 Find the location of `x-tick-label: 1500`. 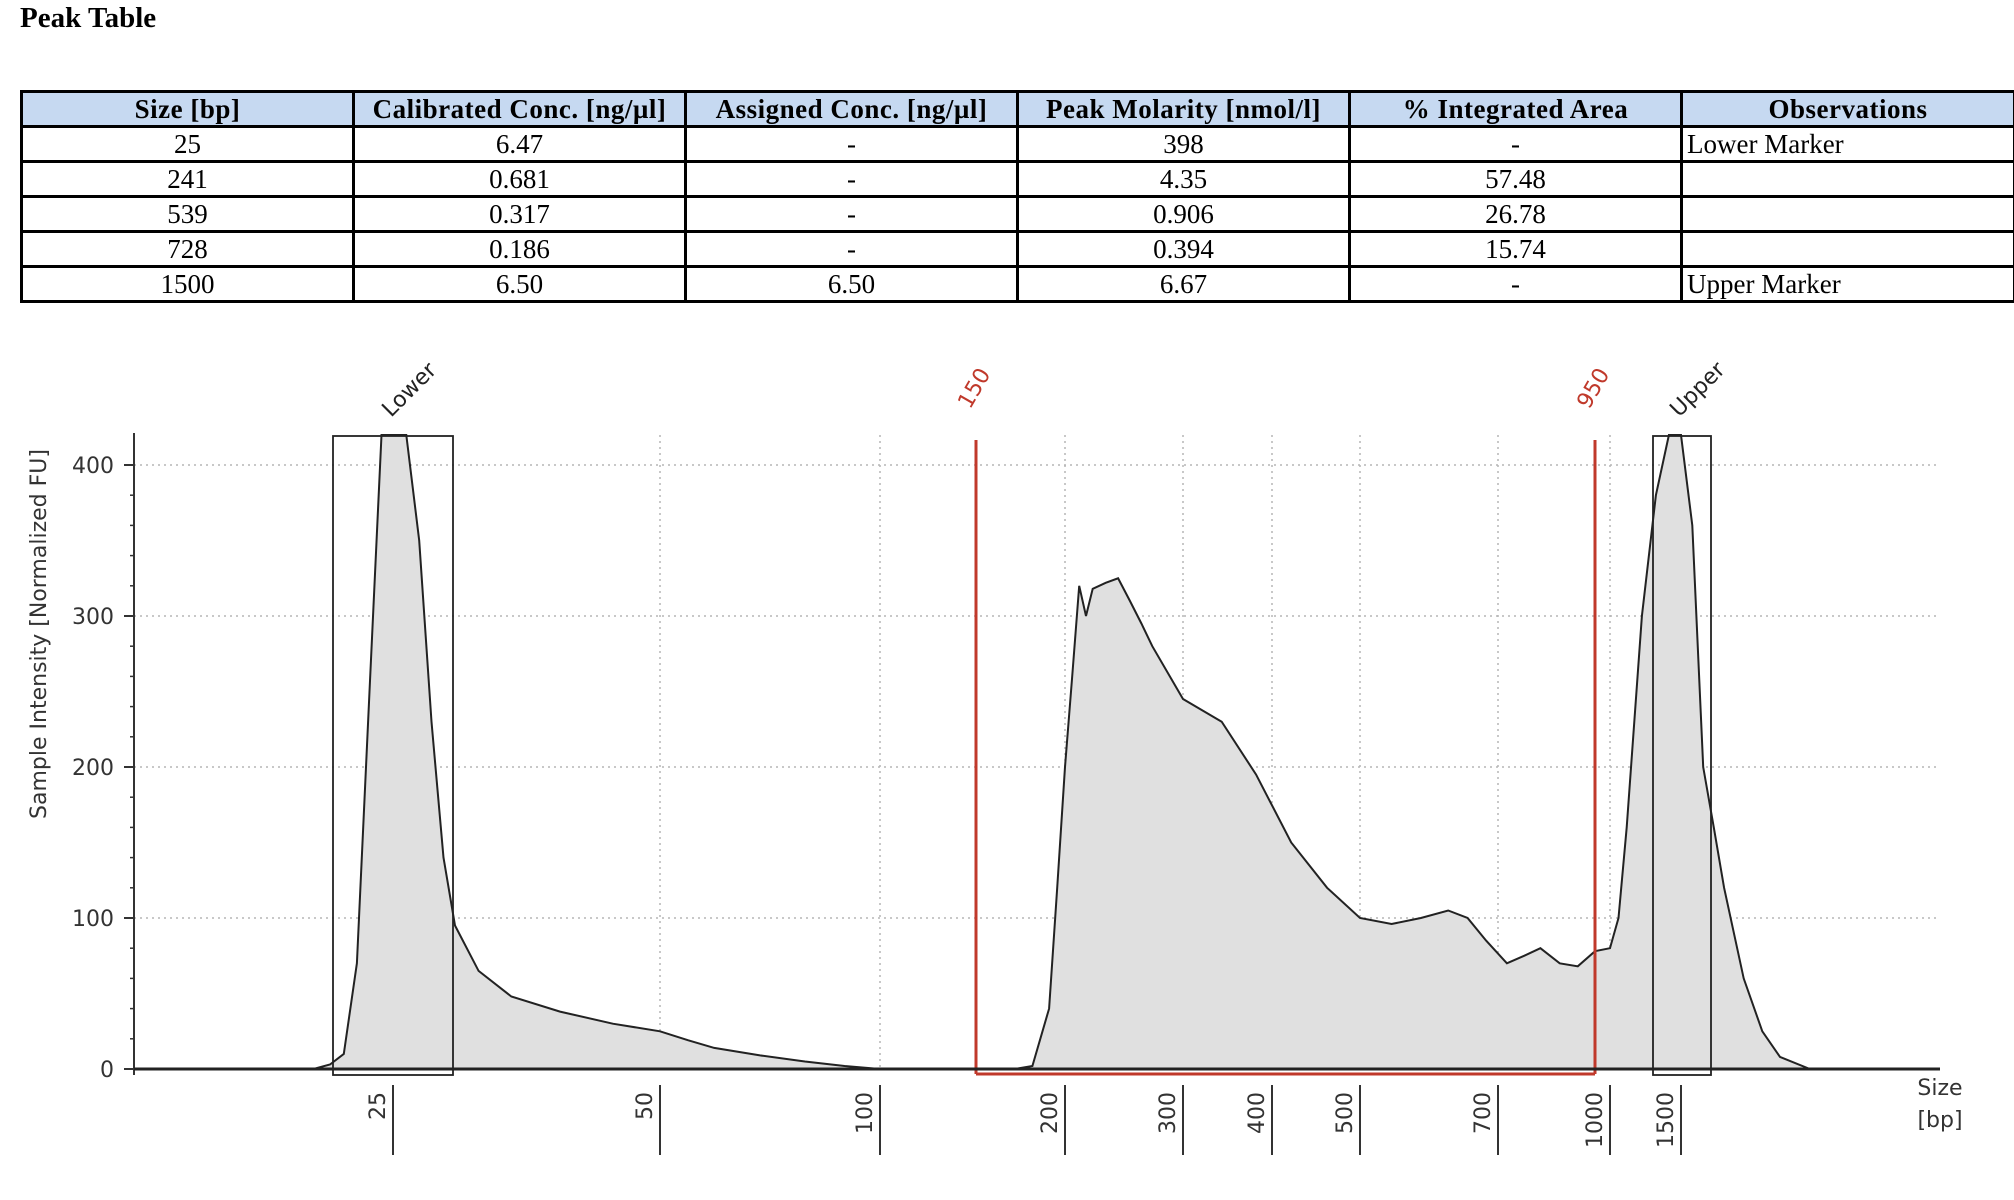

x-tick-label: 1500 is located at coordinates (1666, 1120).